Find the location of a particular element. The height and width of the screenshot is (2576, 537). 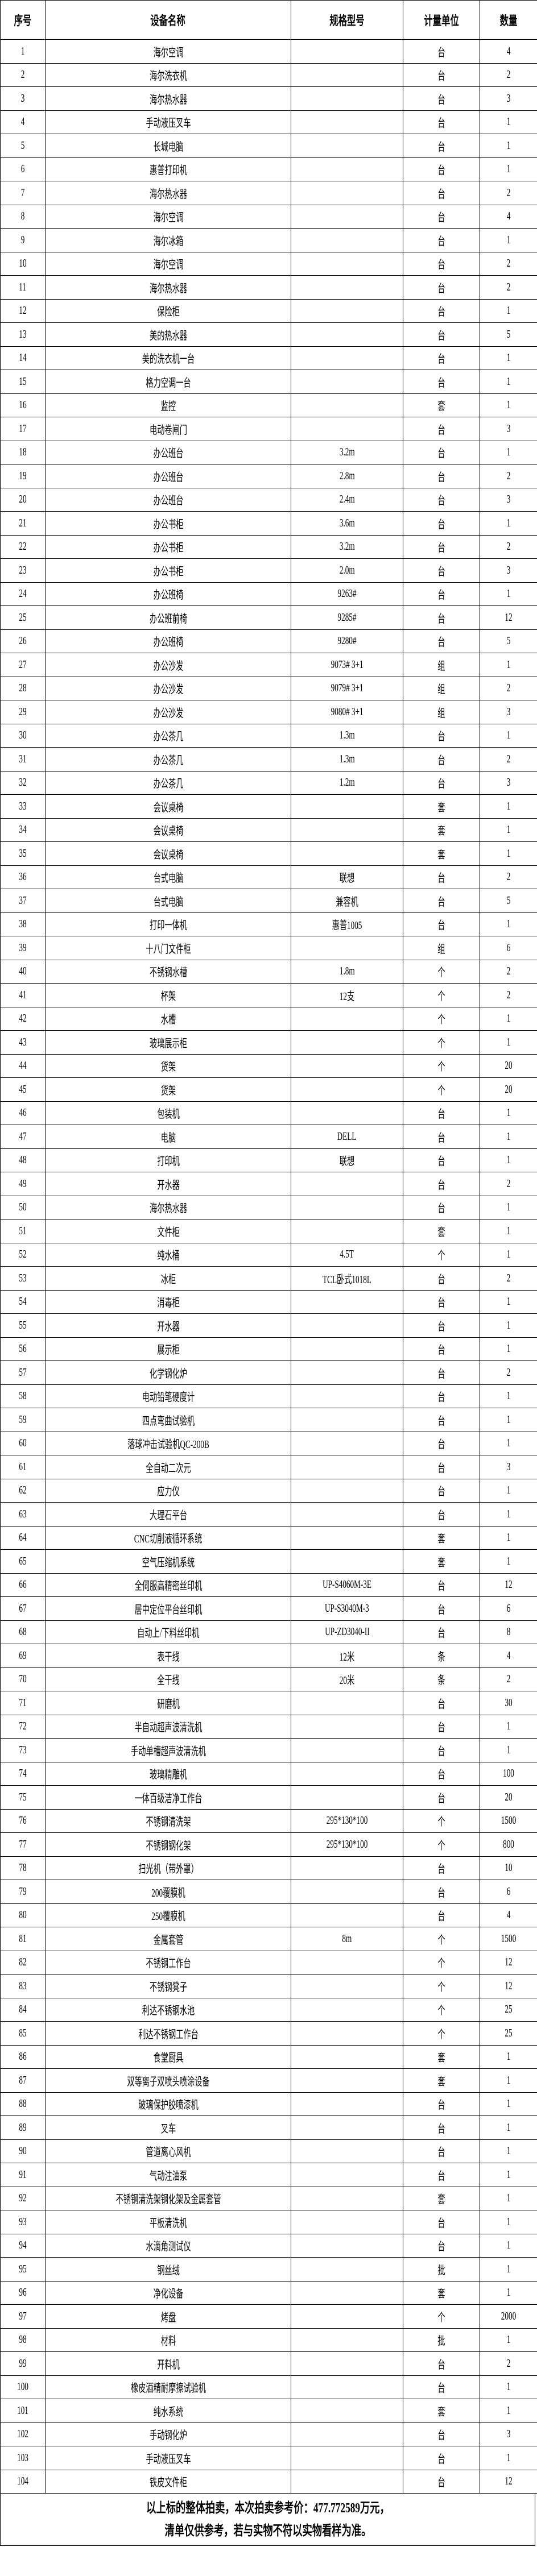

cell-no-text: 77 is located at coordinates (23, 1844).